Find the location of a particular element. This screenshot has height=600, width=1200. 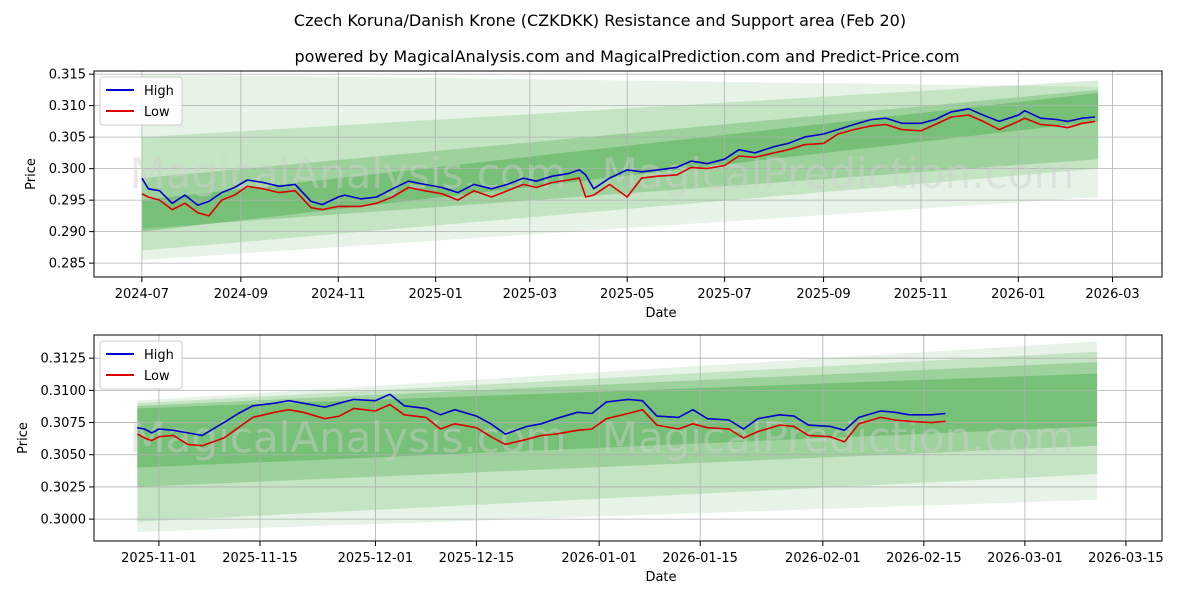

y-tick-label: 0.295 is located at coordinates (67, 201).